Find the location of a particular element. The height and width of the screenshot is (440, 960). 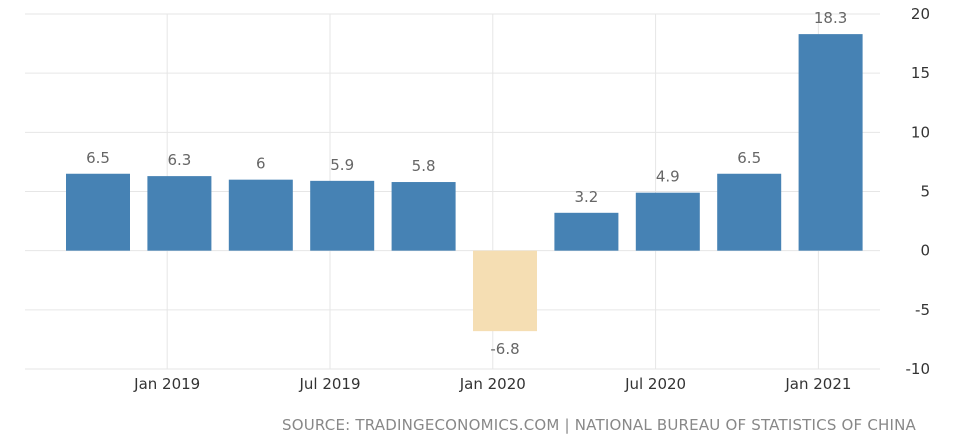

data-label: 3.2 is located at coordinates (586, 197).